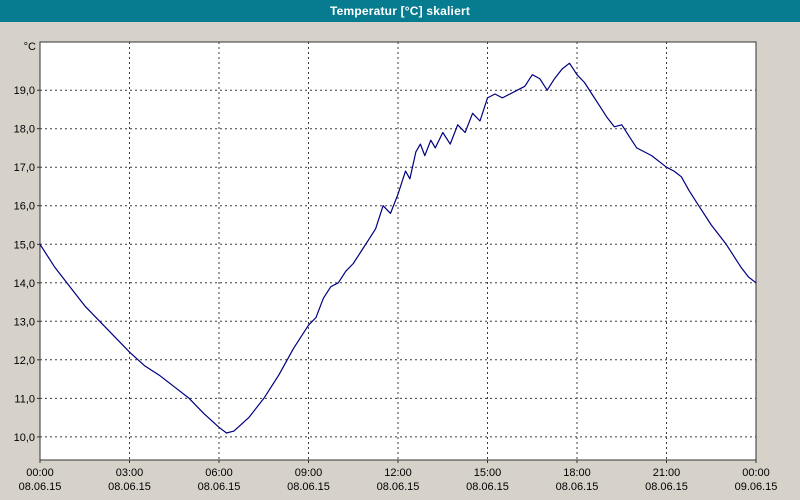  What do you see at coordinates (488, 473) in the screenshot?
I see `svg-text: 15:00` at bounding box center [488, 473].